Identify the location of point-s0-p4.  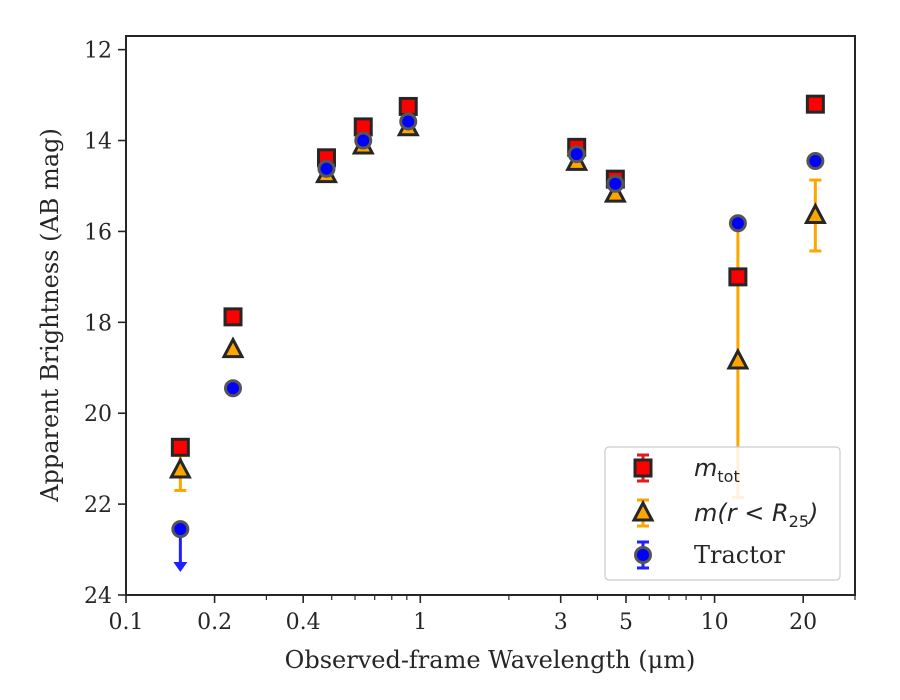
(408, 106).